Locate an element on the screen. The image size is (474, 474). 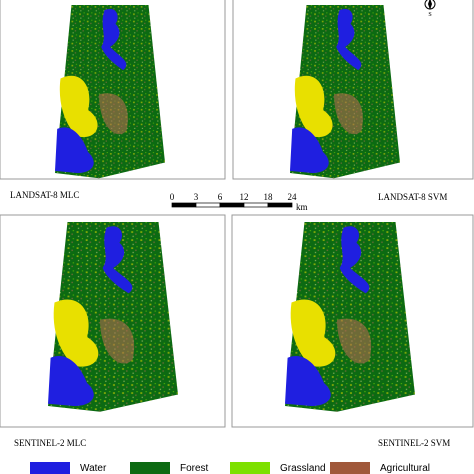
scale-label: 24 is located at coordinates (293, 197).